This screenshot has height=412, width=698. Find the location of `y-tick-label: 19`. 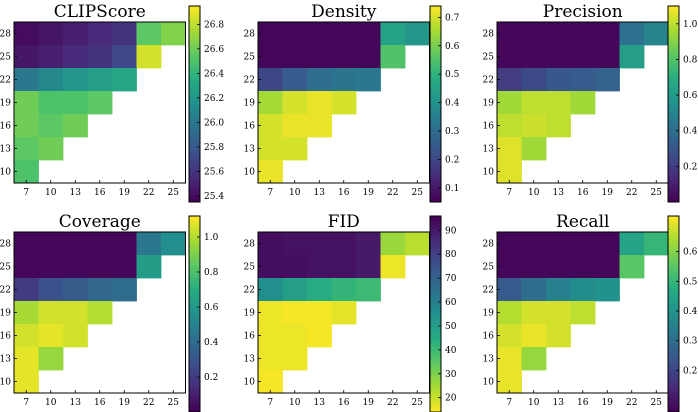

y-tick-label: 19 is located at coordinates (5, 314).